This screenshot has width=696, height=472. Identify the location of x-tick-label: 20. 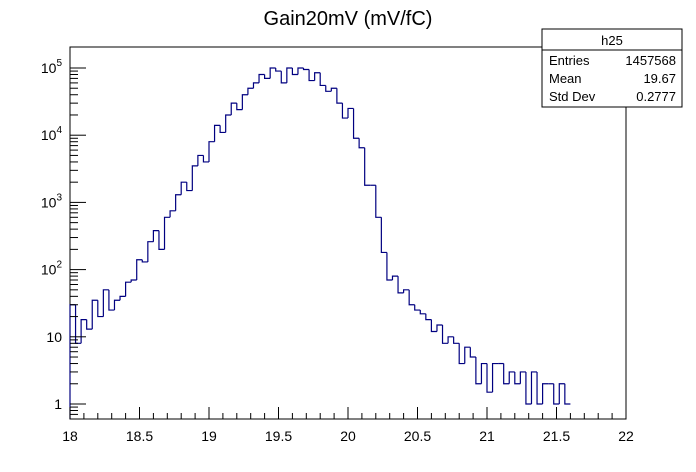
(348, 436).